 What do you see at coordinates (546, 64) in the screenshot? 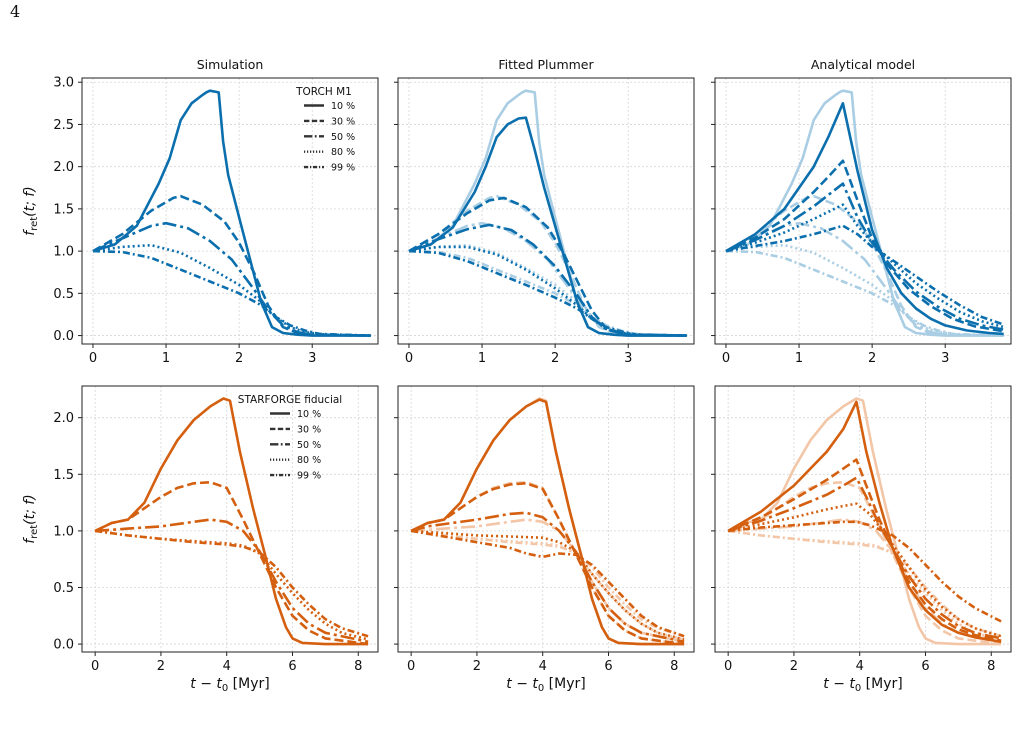
I see `panel-title: Fitted Plummer` at bounding box center [546, 64].